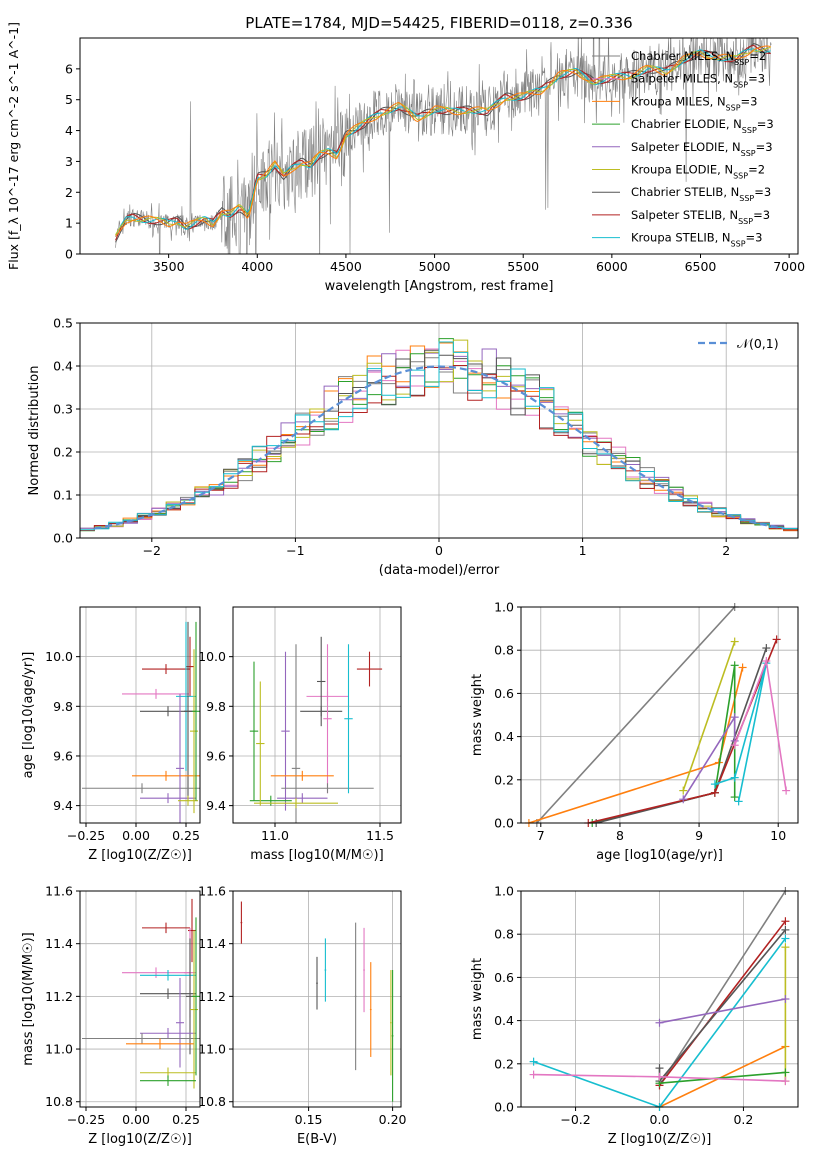  What do you see at coordinates (63, 409) in the screenshot?
I see `y-tick-label: 0.3` at bounding box center [63, 409].